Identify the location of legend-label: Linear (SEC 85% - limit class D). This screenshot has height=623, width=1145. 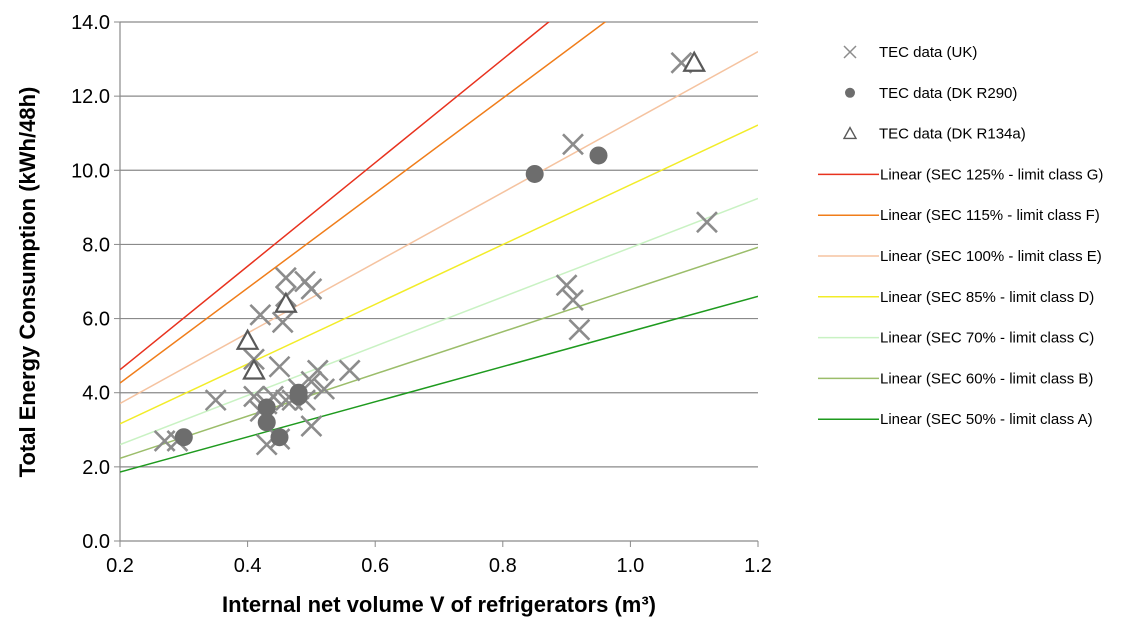
(987, 297).